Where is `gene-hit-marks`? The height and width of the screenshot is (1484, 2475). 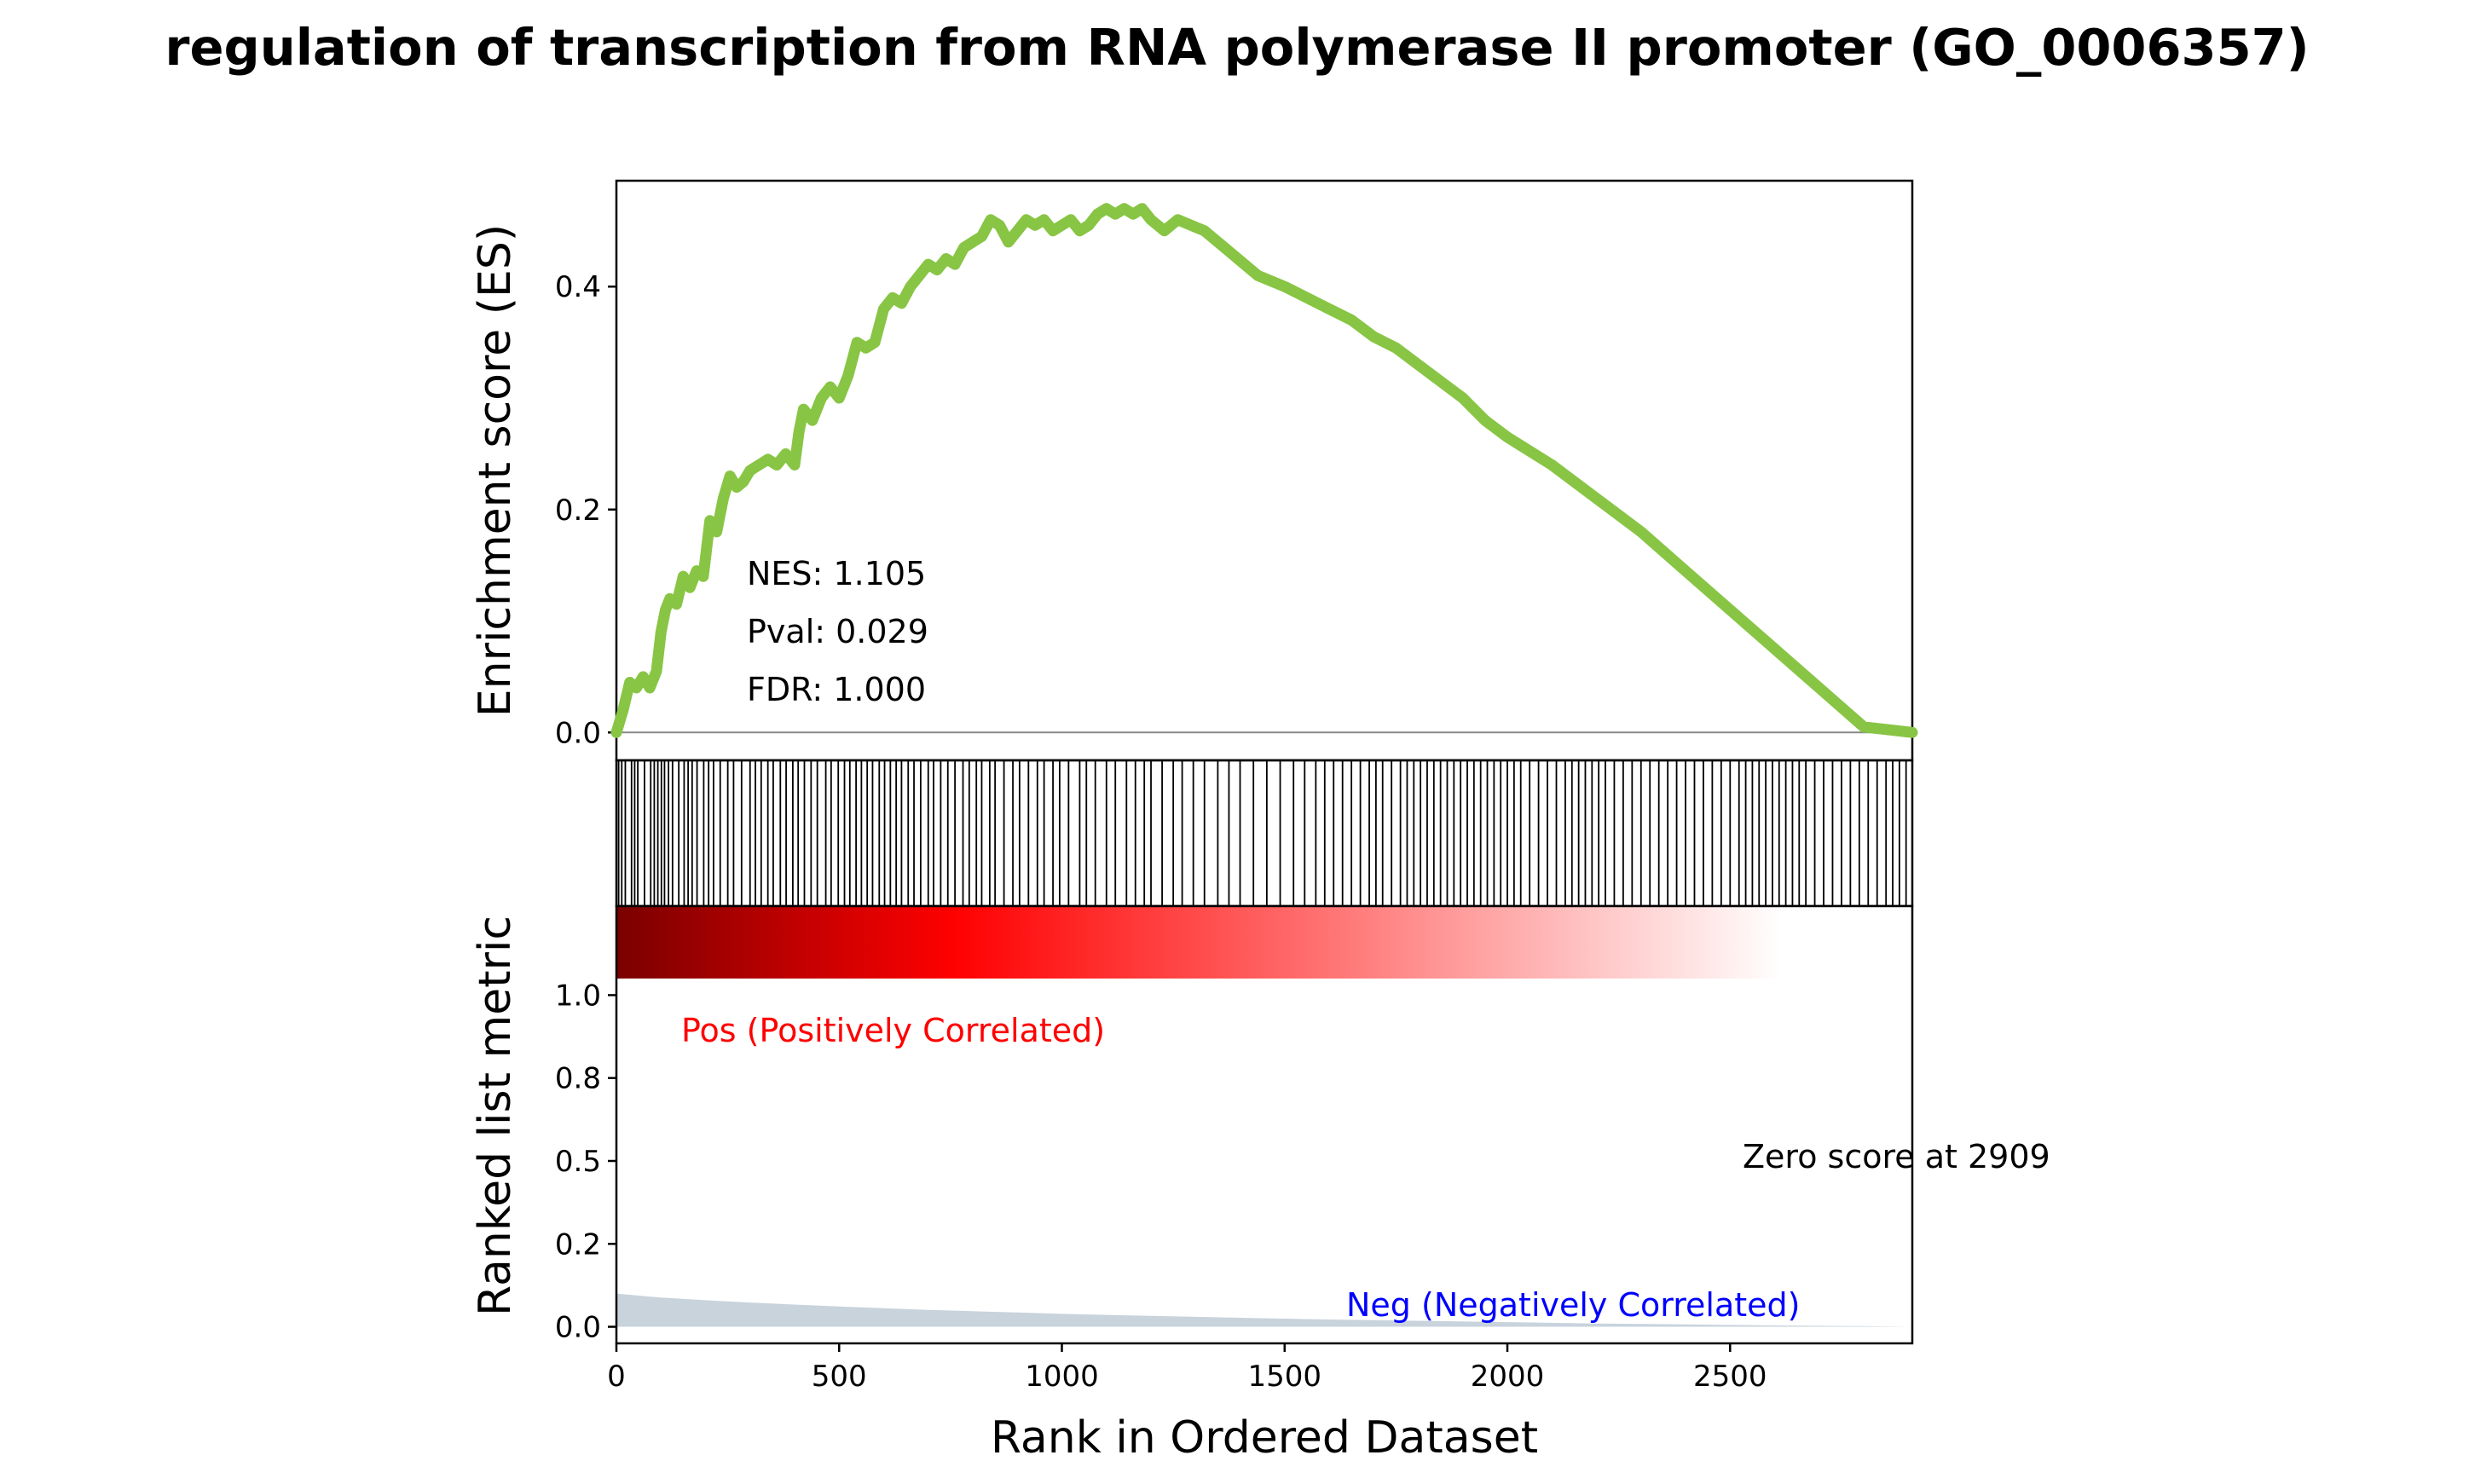
gene-hit-marks is located at coordinates (1262, 833).